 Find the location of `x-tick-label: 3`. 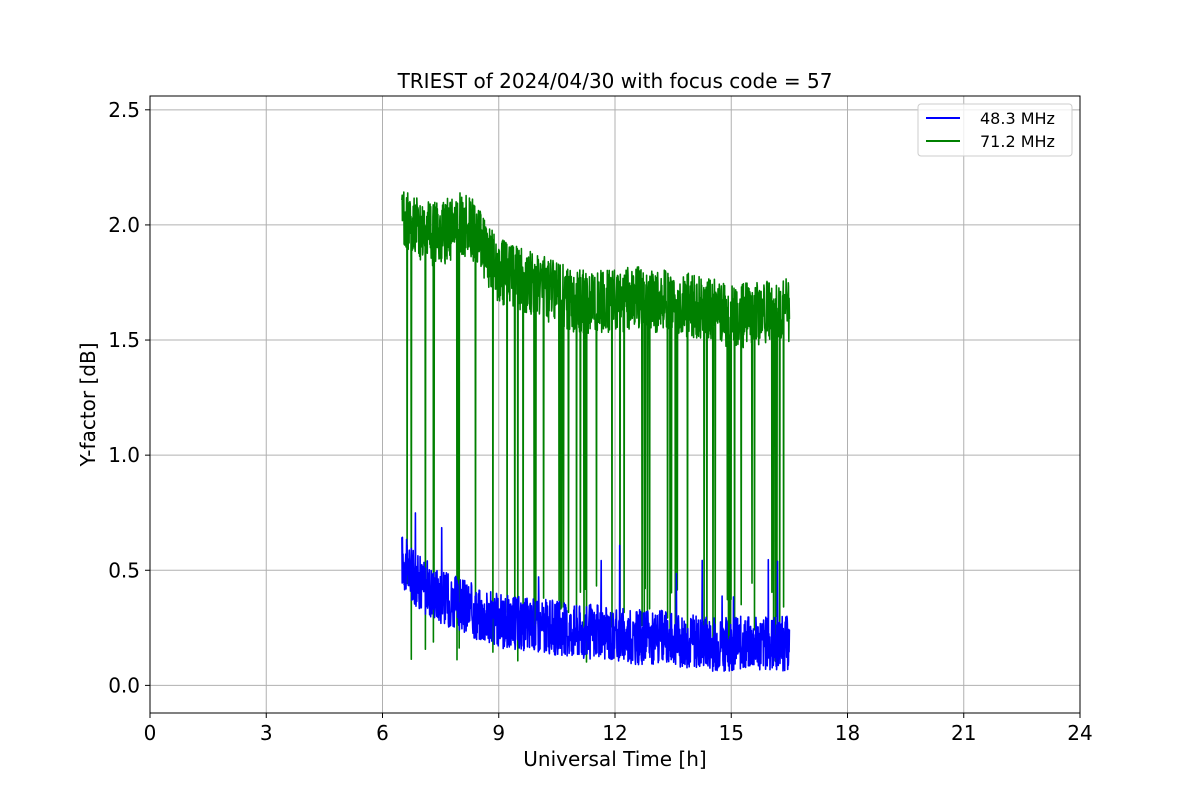

x-tick-label: 3 is located at coordinates (266, 733).